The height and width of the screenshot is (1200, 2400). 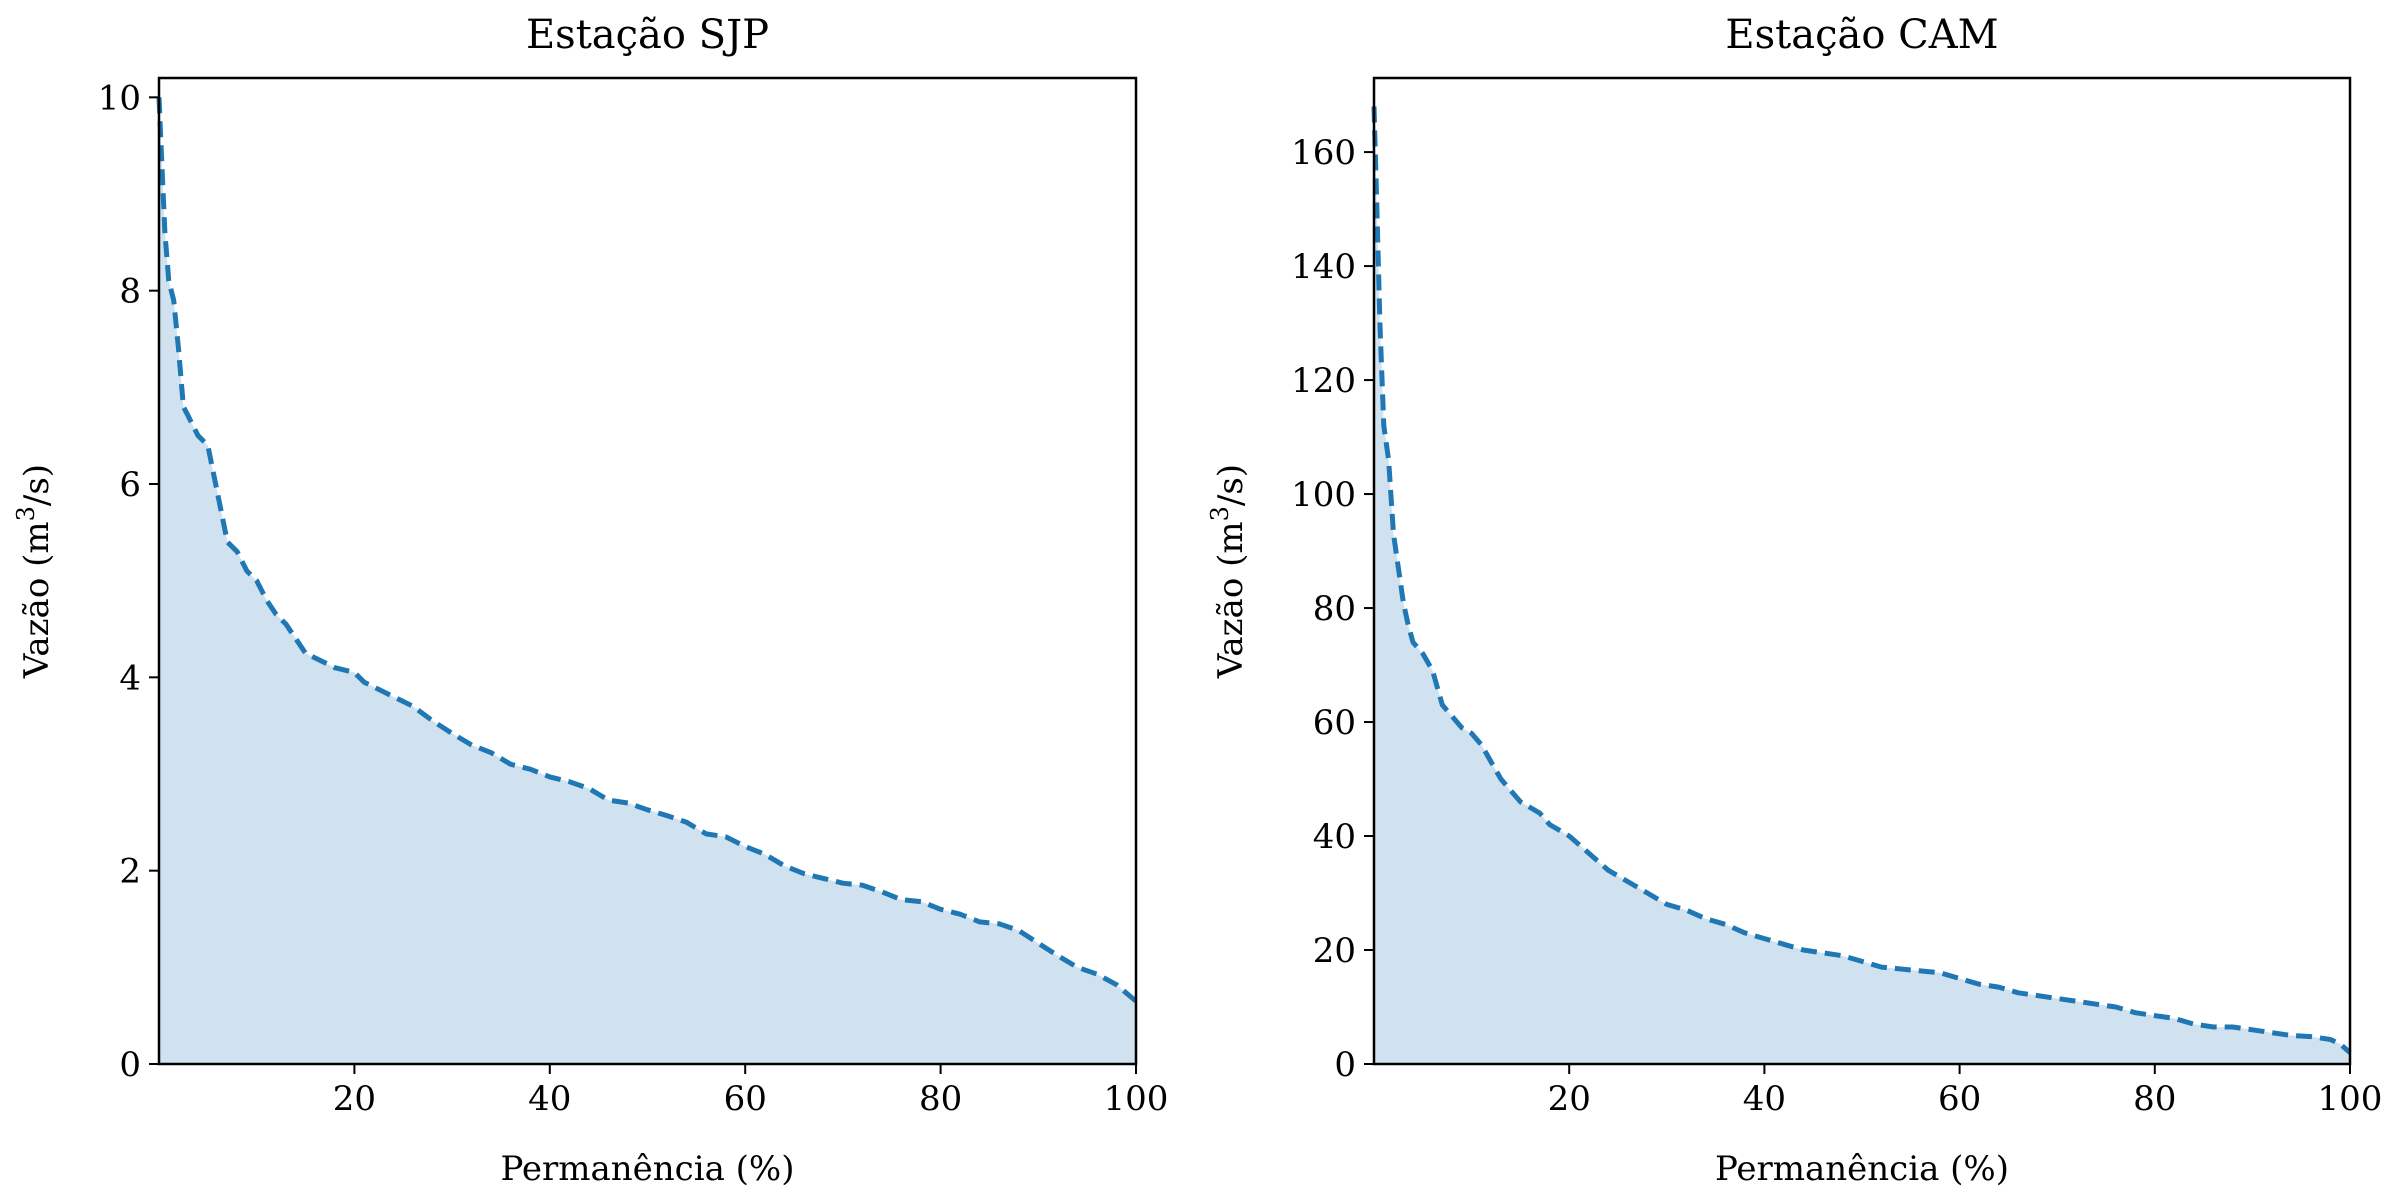 I want to click on y-tick-label: 6, so click(x=130, y=485).